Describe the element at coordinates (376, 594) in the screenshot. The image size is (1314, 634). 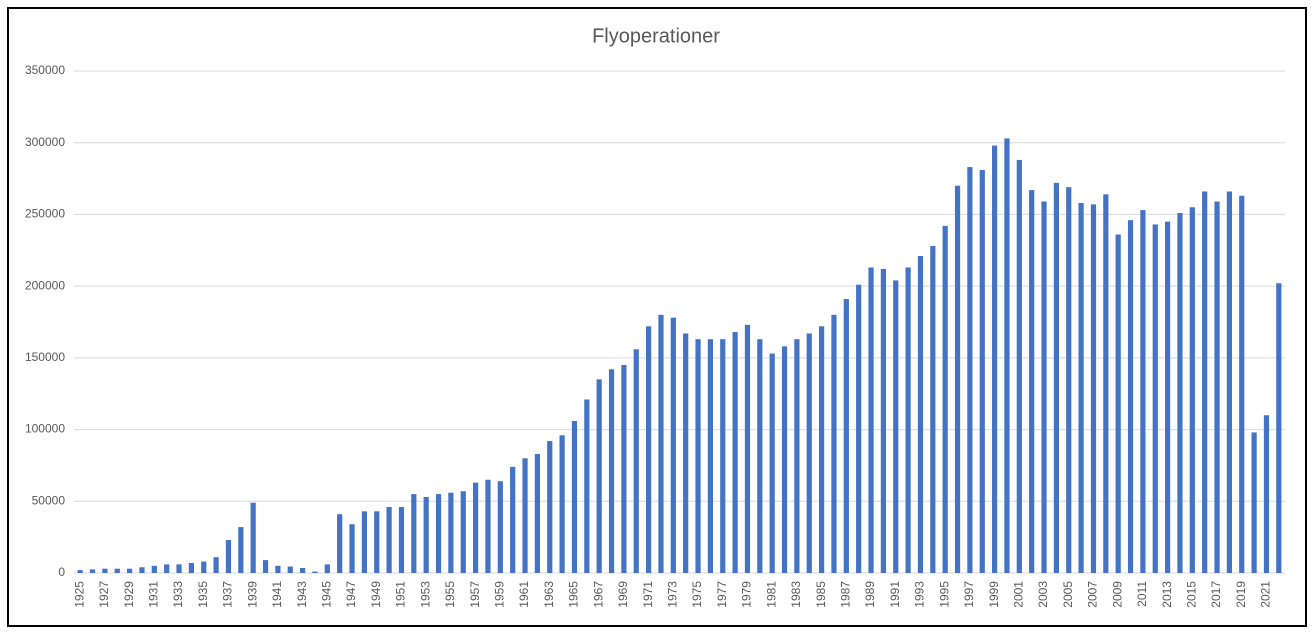
I see `x-tick-label: 1949` at that location.